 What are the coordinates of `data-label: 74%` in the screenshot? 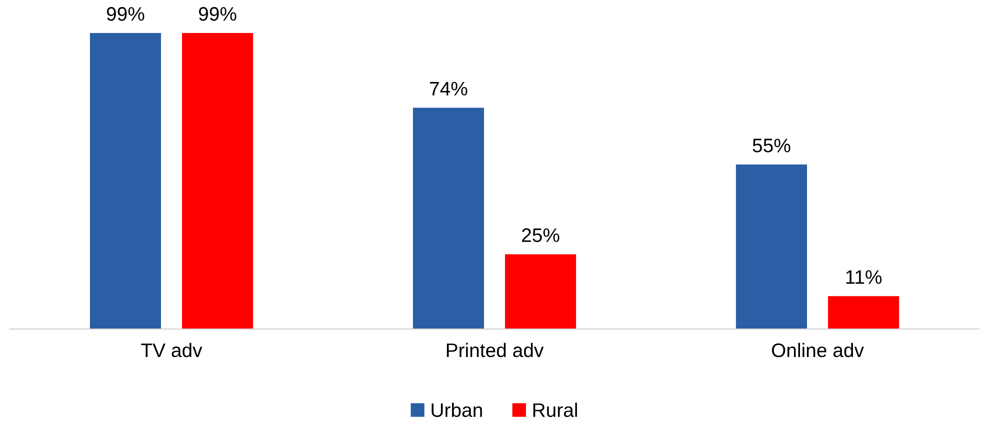 It's located at (449, 89).